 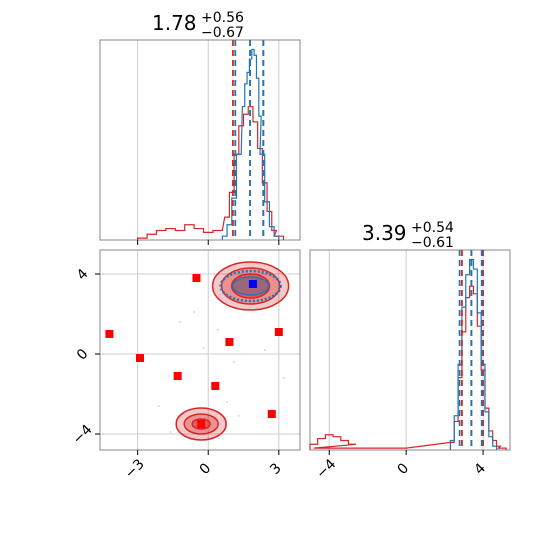 What do you see at coordinates (408, 235) in the screenshot?
I see `title-y-param: 3.39 +0.54 −0.61` at bounding box center [408, 235].